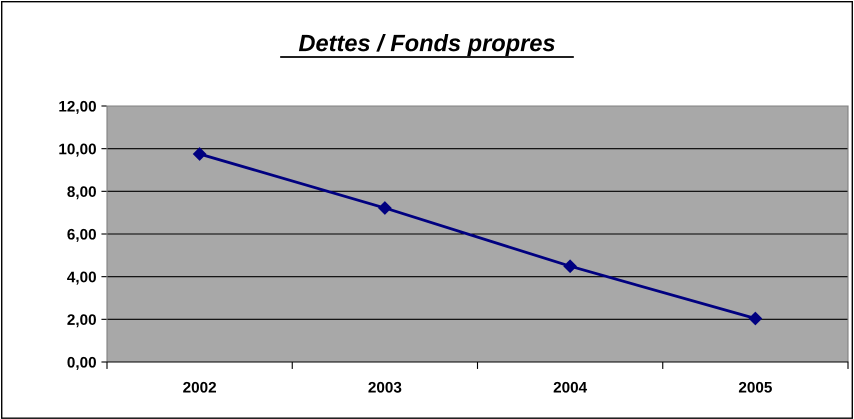  I want to click on x-tick-label: 2005, so click(755, 387).